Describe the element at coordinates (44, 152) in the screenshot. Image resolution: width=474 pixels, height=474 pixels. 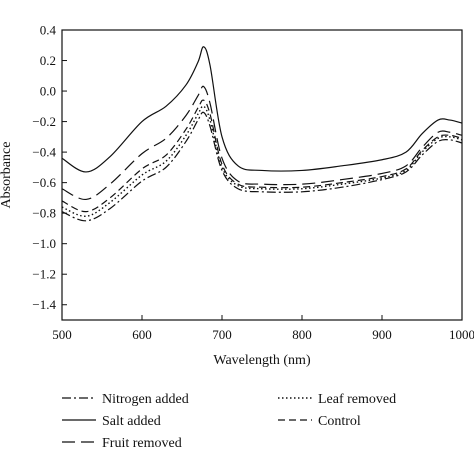
I see `y-tick-label: −0.4` at that location.